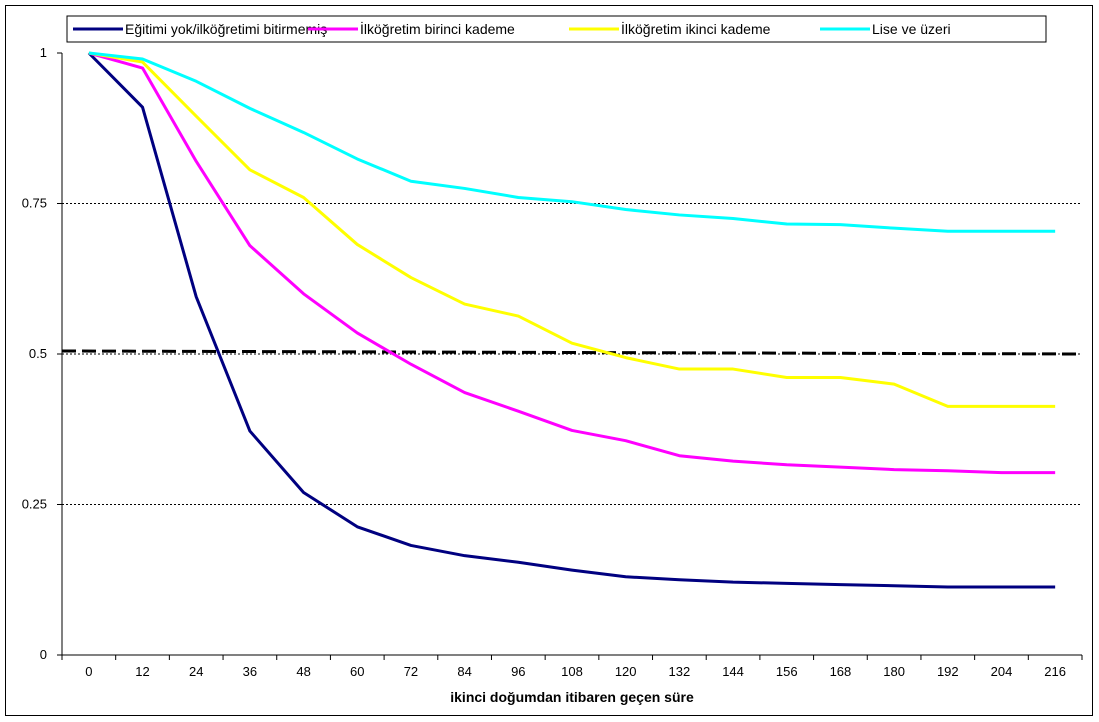 Image resolution: width=1099 pixels, height=722 pixels. Describe the element at coordinates (88, 671) in the screenshot. I see `x-tick-label: 0` at that location.